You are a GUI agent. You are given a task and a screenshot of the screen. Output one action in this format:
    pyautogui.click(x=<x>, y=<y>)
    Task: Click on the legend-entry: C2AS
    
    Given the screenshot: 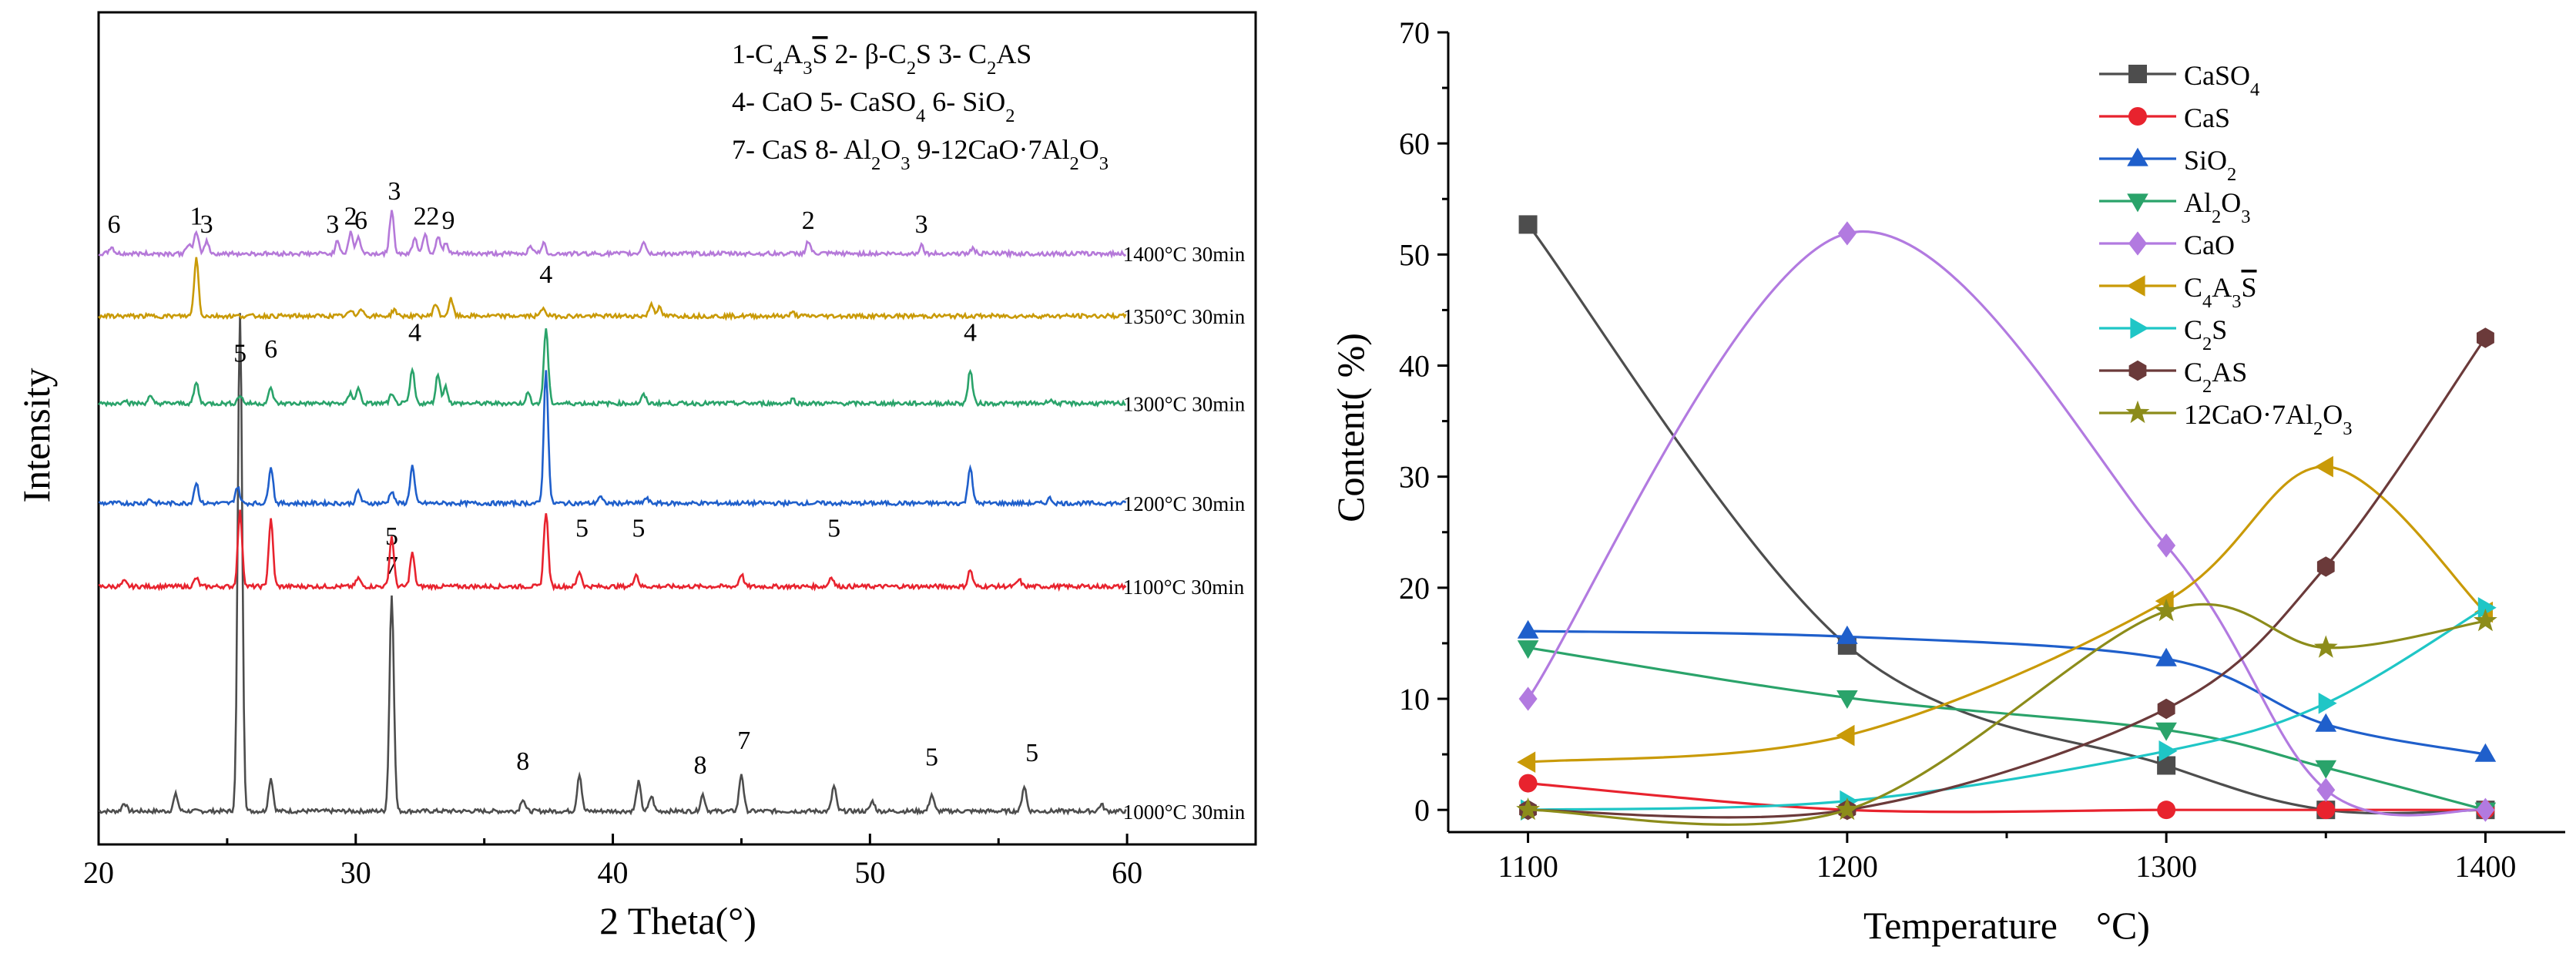 What is the action you would take?
    pyautogui.click(x=2173, y=377)
    